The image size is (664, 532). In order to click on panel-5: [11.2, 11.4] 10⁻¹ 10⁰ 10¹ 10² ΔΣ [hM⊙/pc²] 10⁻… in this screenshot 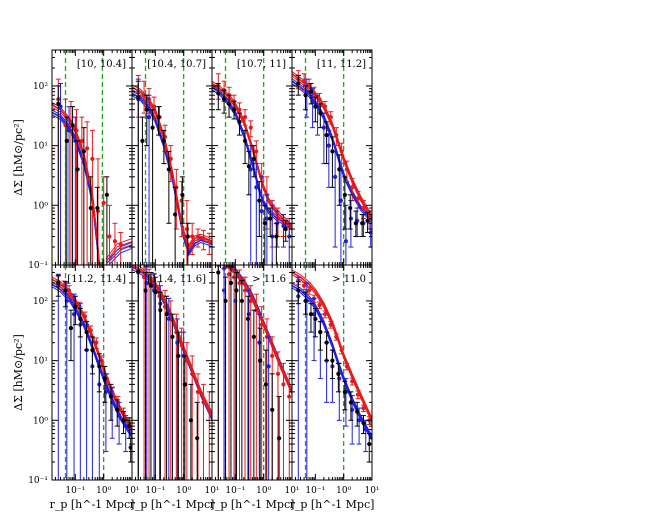, I will do `click(76, 387)`.